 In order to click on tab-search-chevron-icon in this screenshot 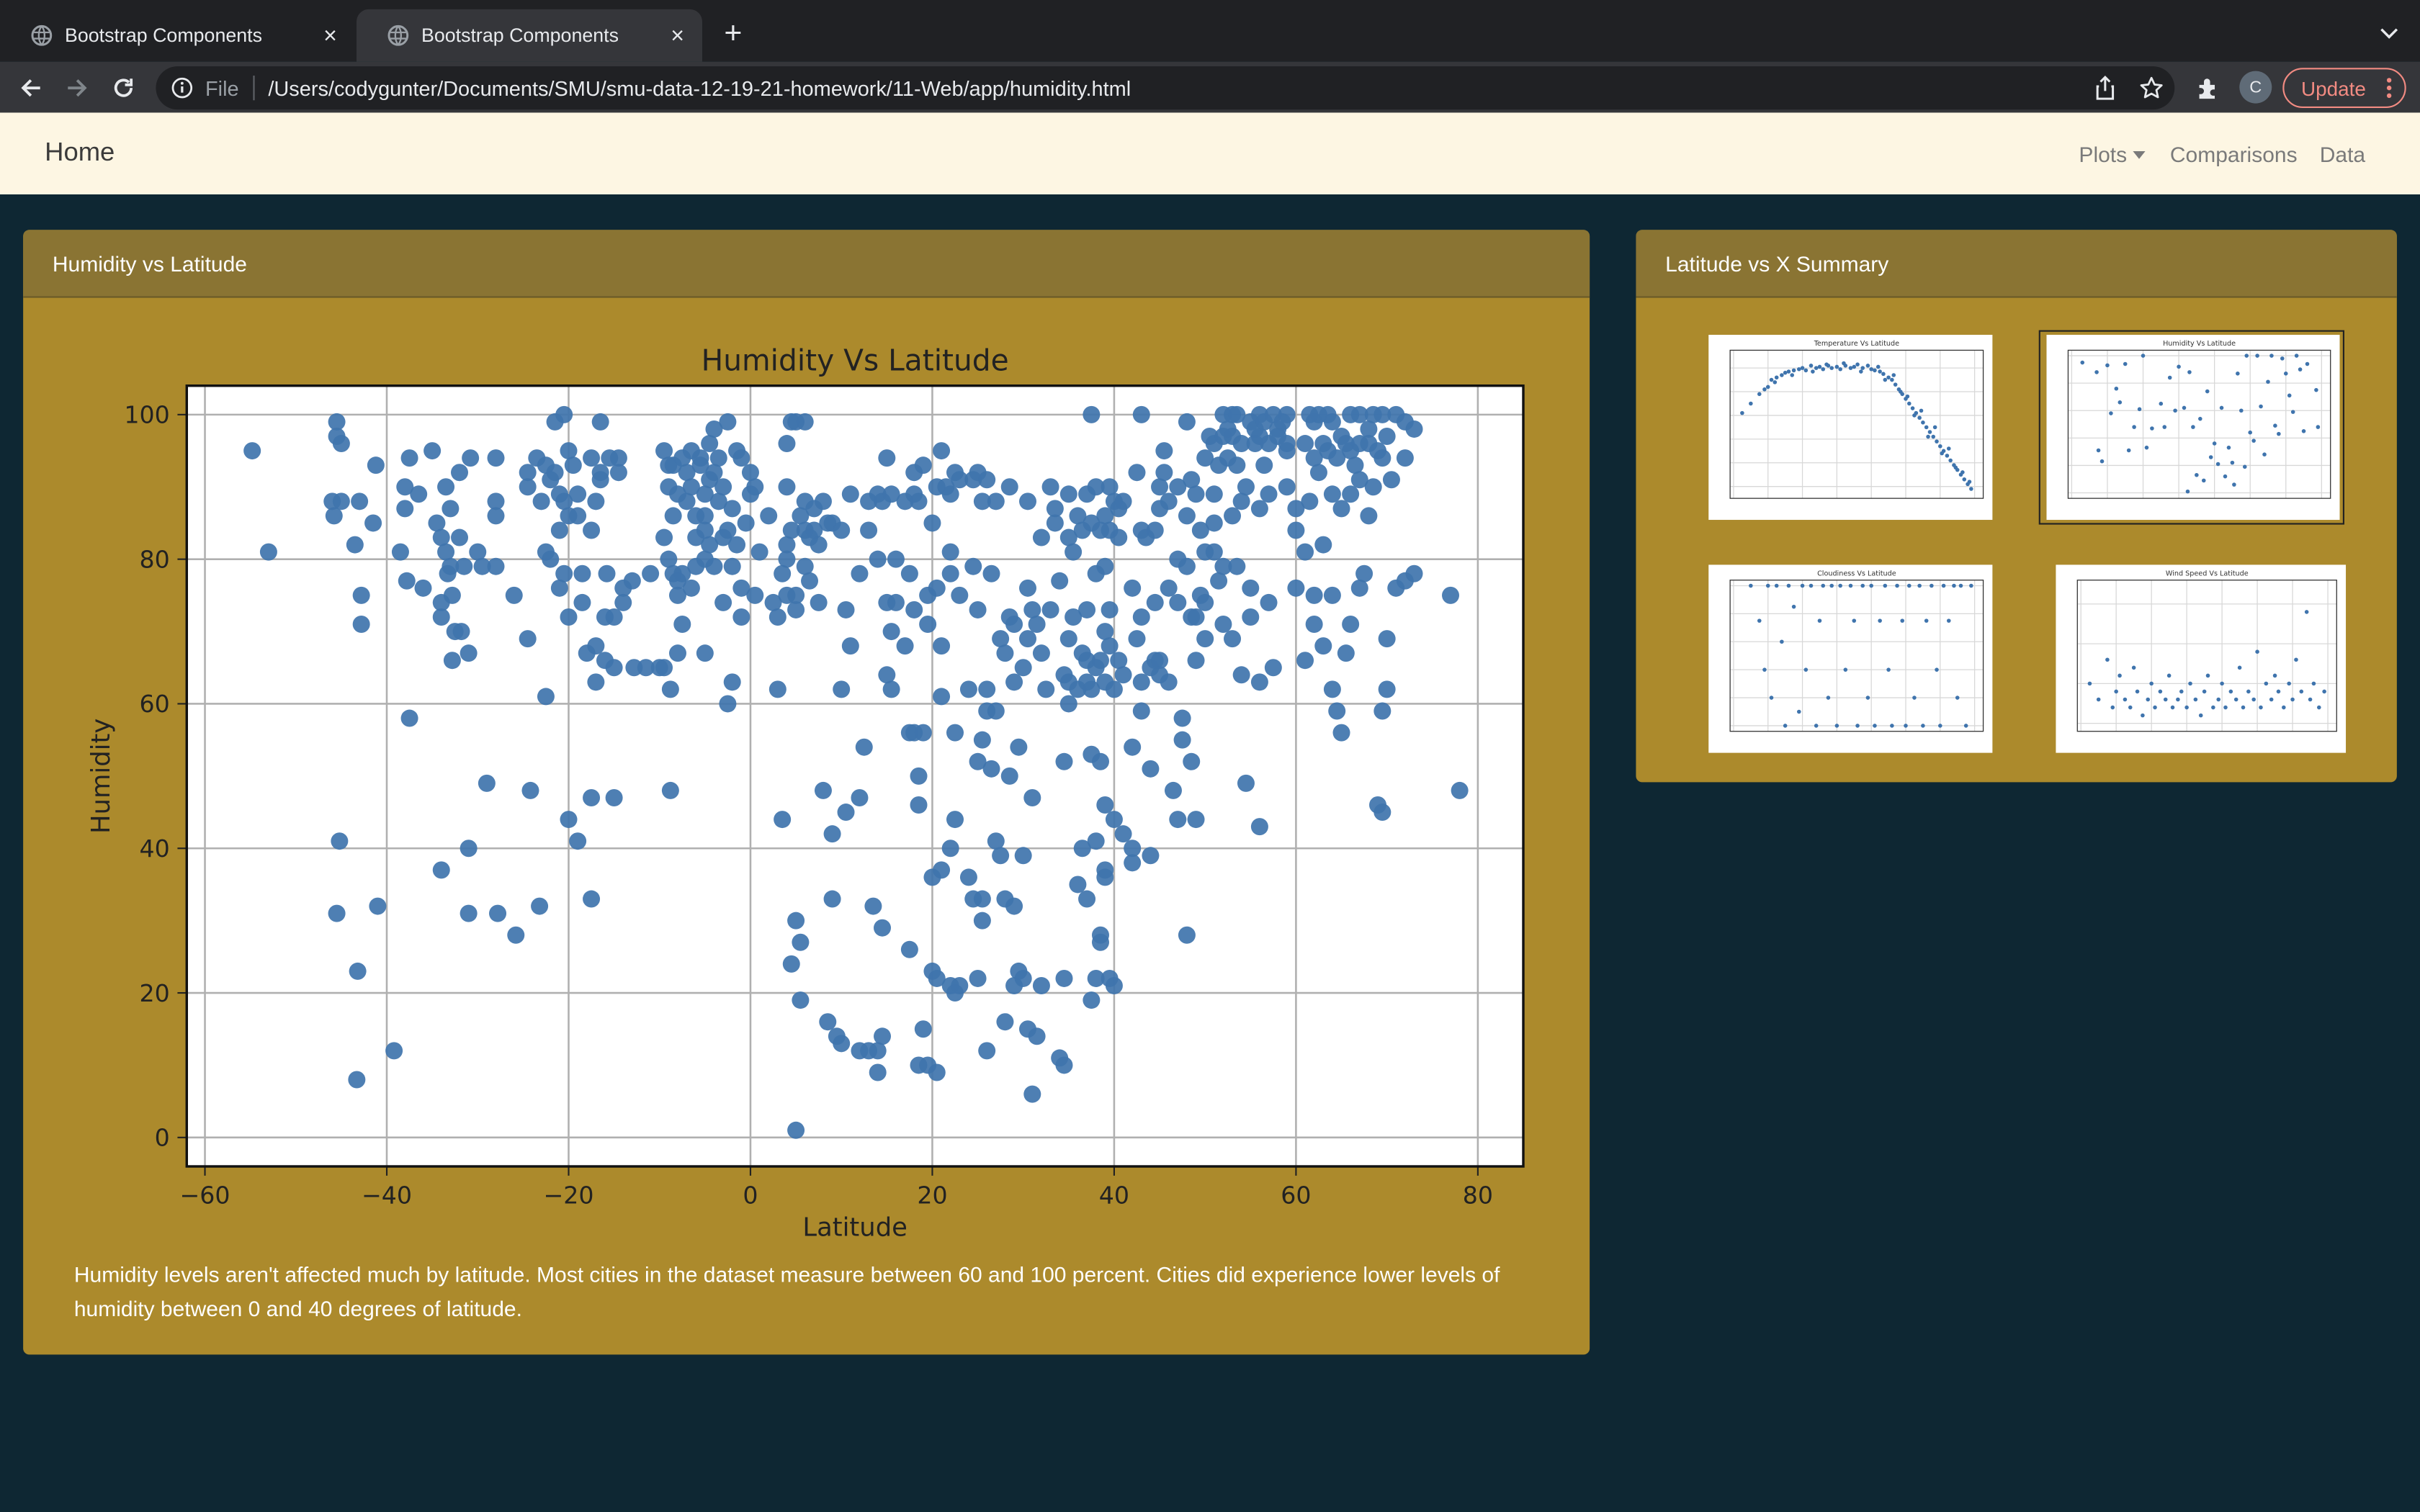, I will do `click(2389, 32)`.